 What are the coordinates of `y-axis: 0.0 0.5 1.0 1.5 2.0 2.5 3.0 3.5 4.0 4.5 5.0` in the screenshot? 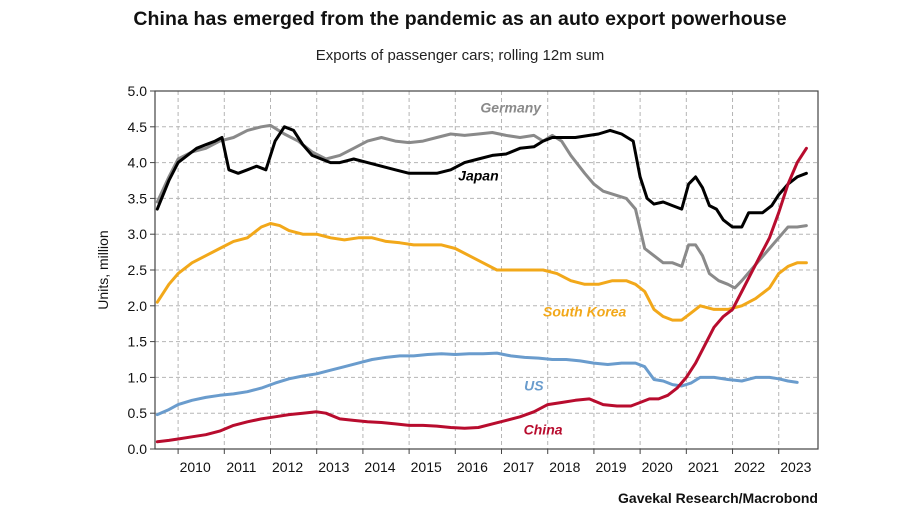 It's located at (141, 270).